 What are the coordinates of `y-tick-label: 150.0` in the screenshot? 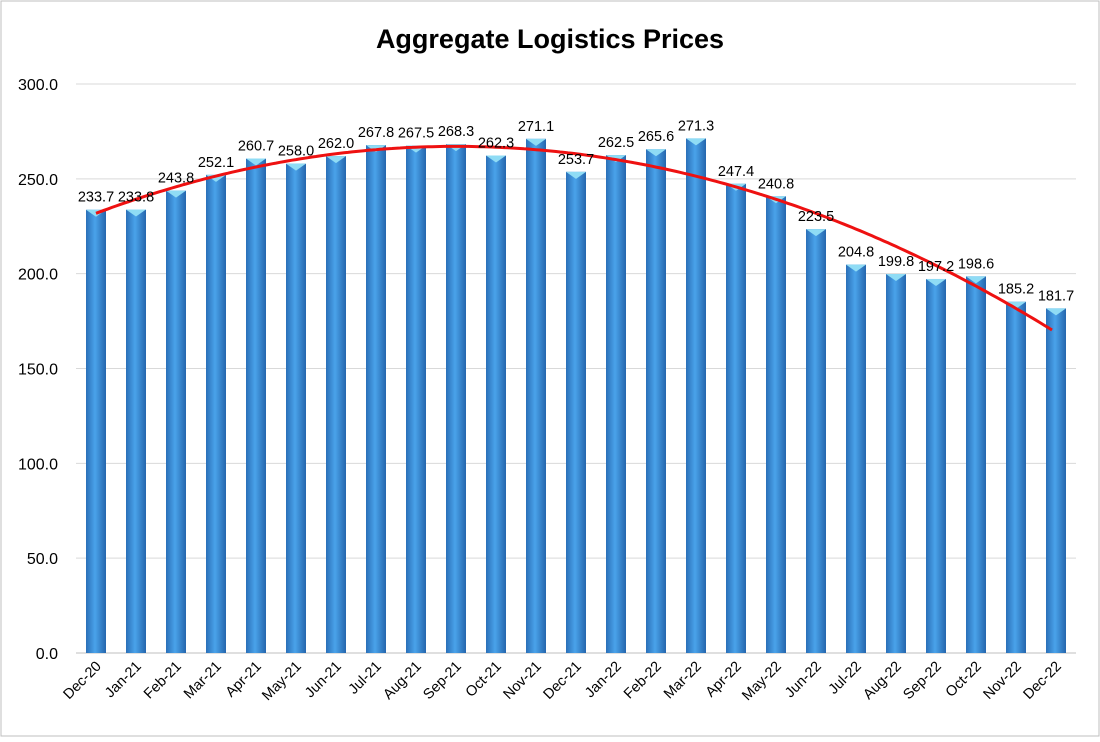 It's located at (38, 370).